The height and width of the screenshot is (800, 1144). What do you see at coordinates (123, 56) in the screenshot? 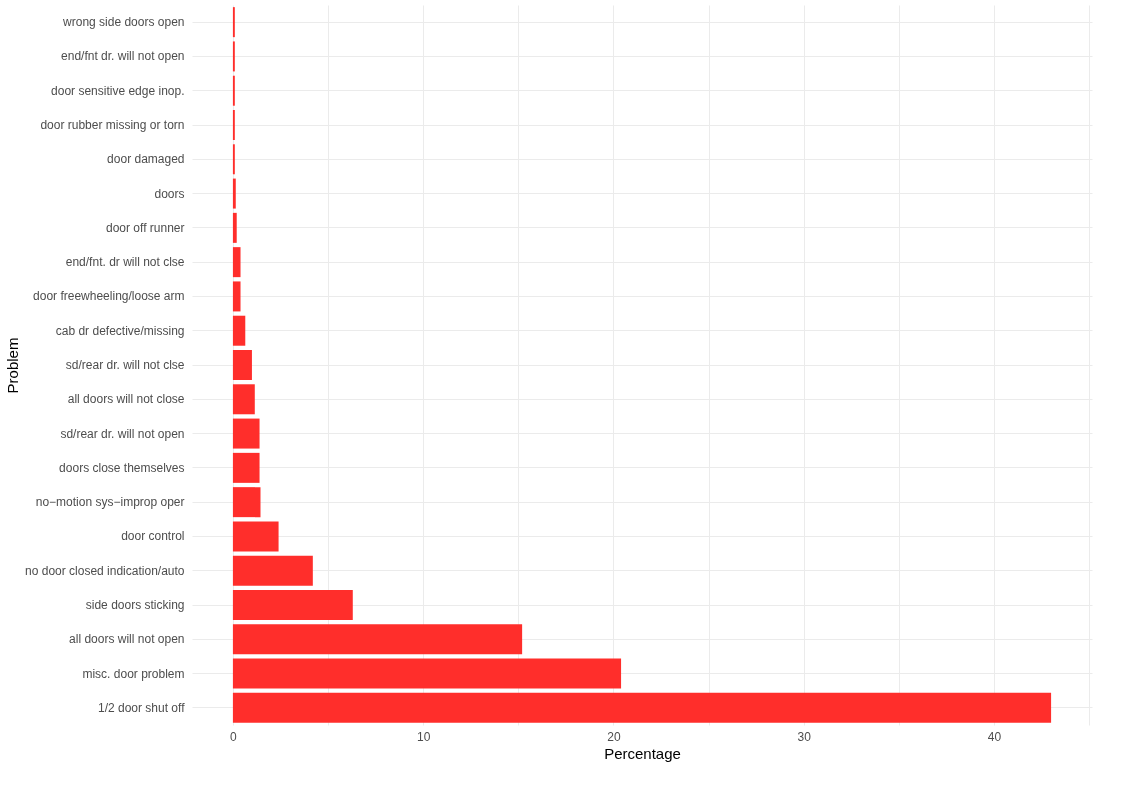
I see `y-tick-label: end/fnt dr. will not open` at bounding box center [123, 56].